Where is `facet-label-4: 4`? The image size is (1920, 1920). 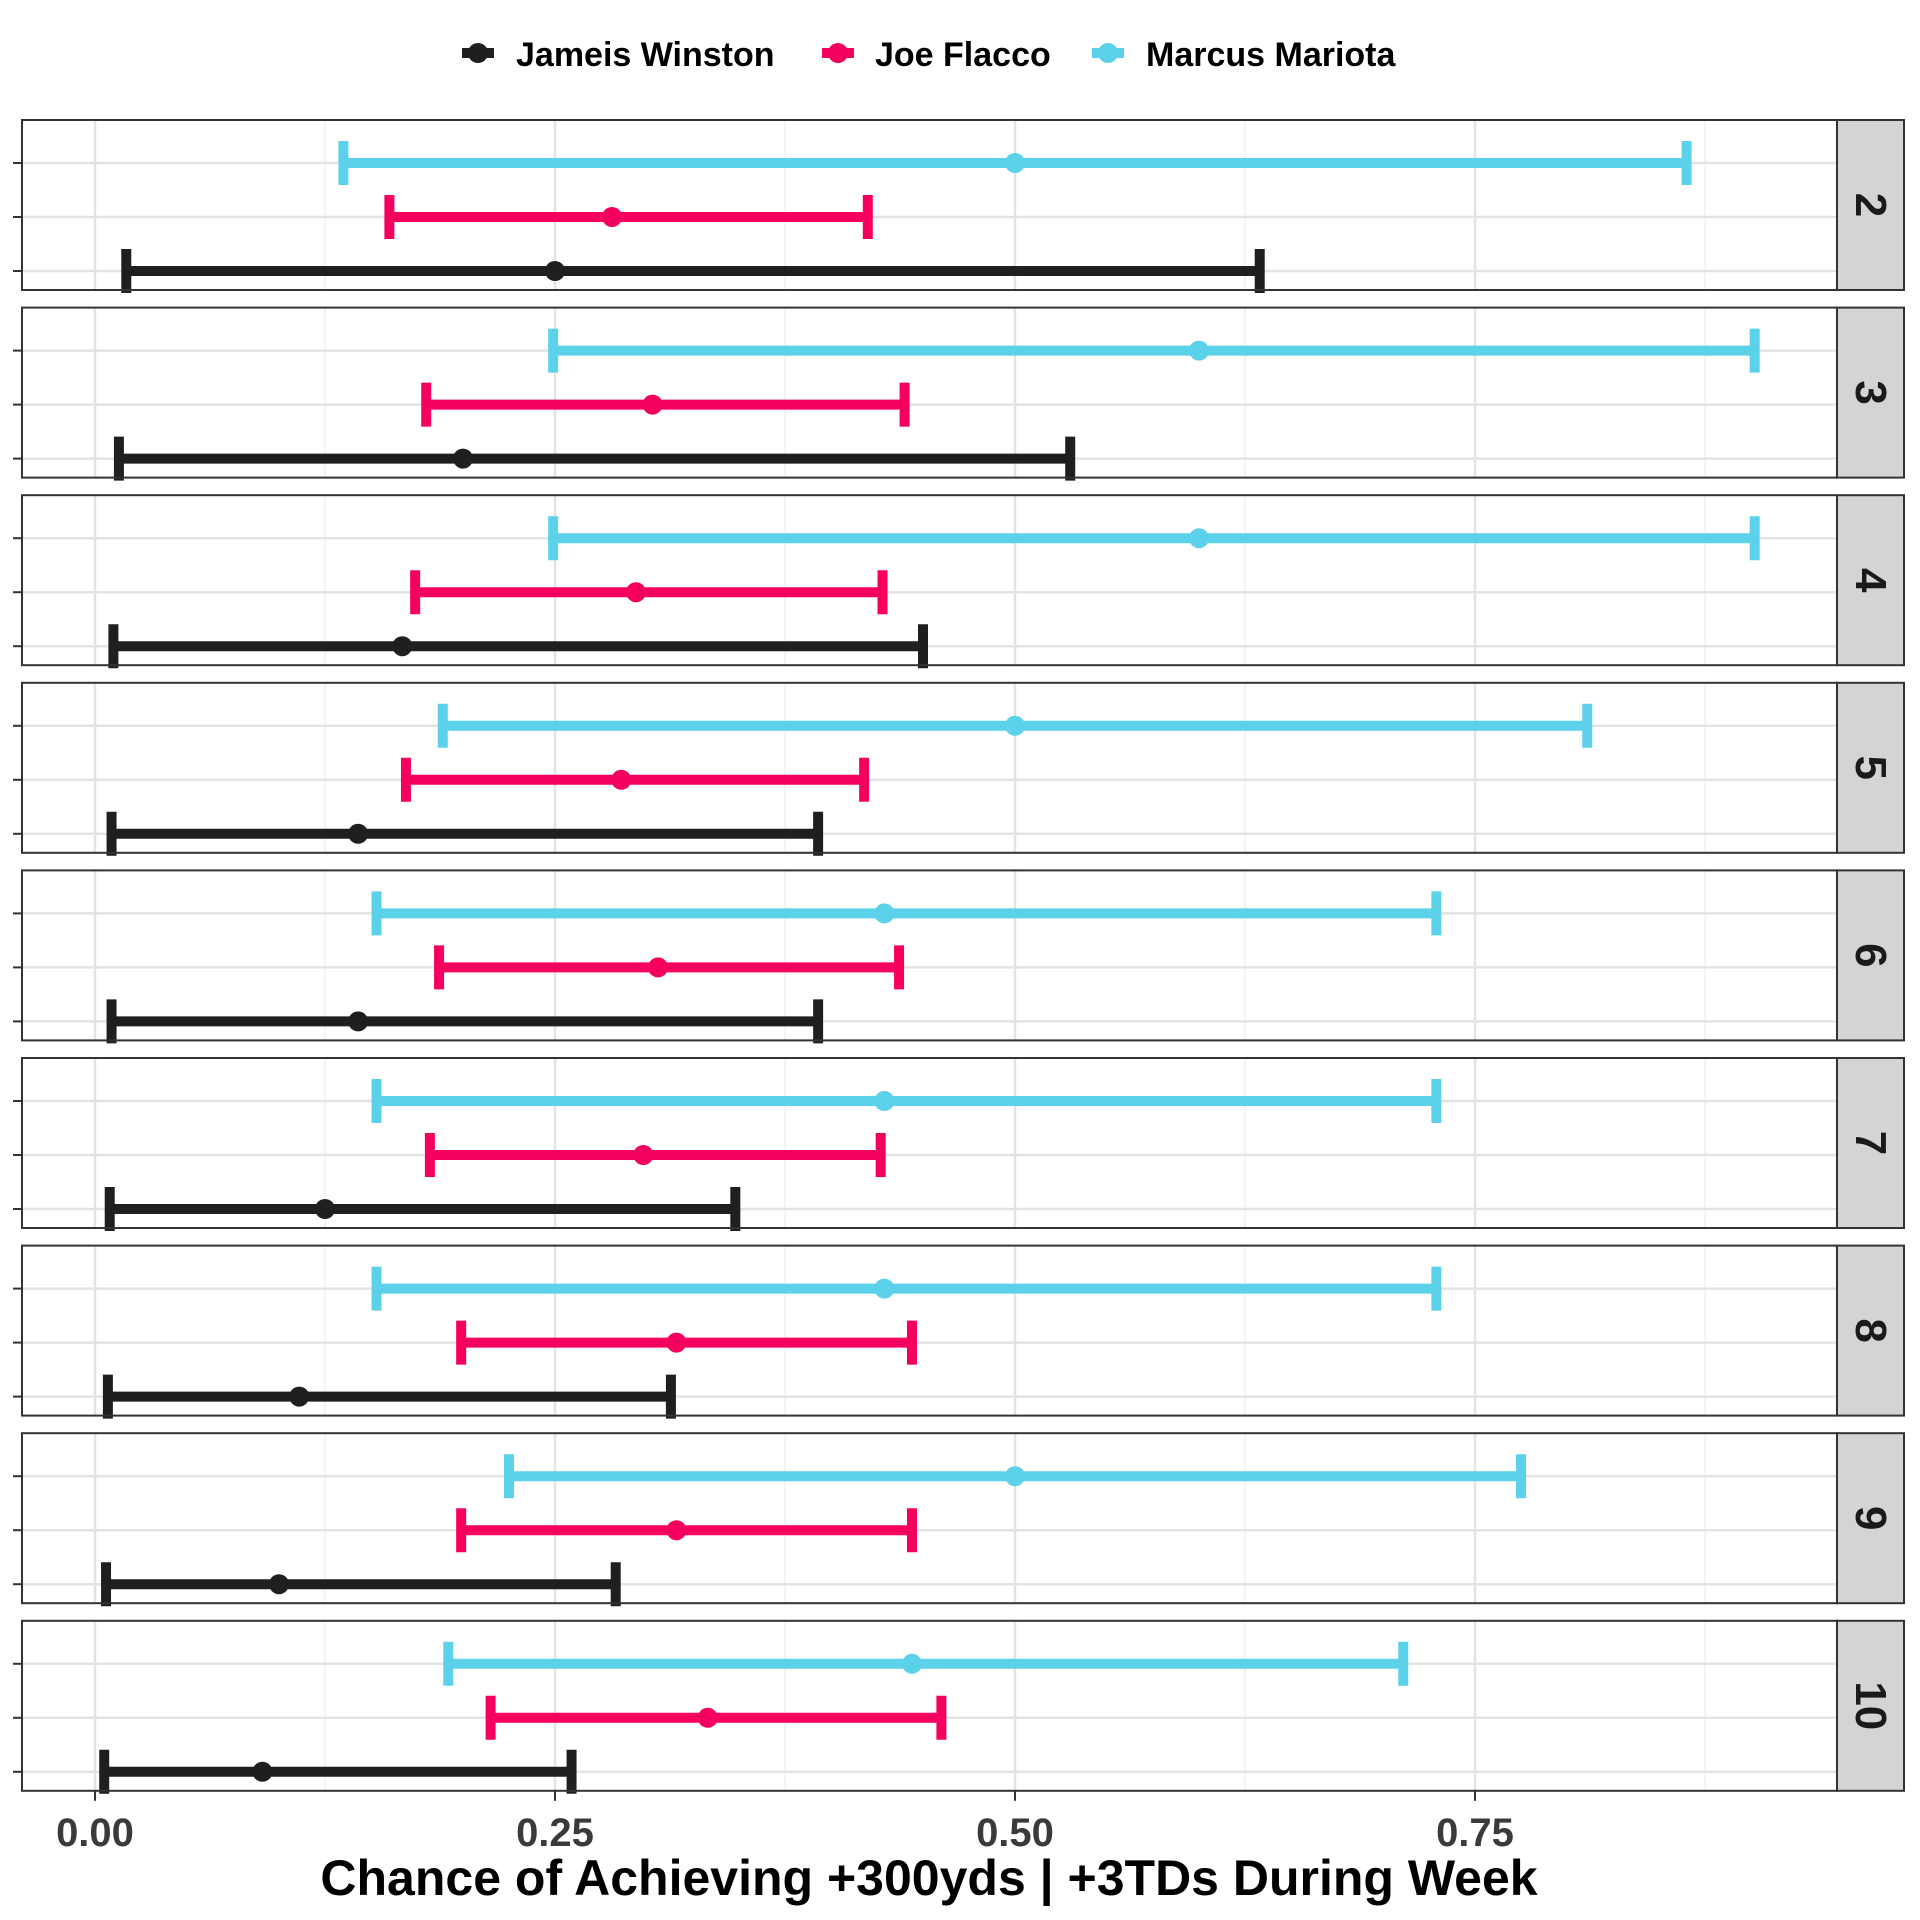 facet-label-4: 4 is located at coordinates (1870, 580).